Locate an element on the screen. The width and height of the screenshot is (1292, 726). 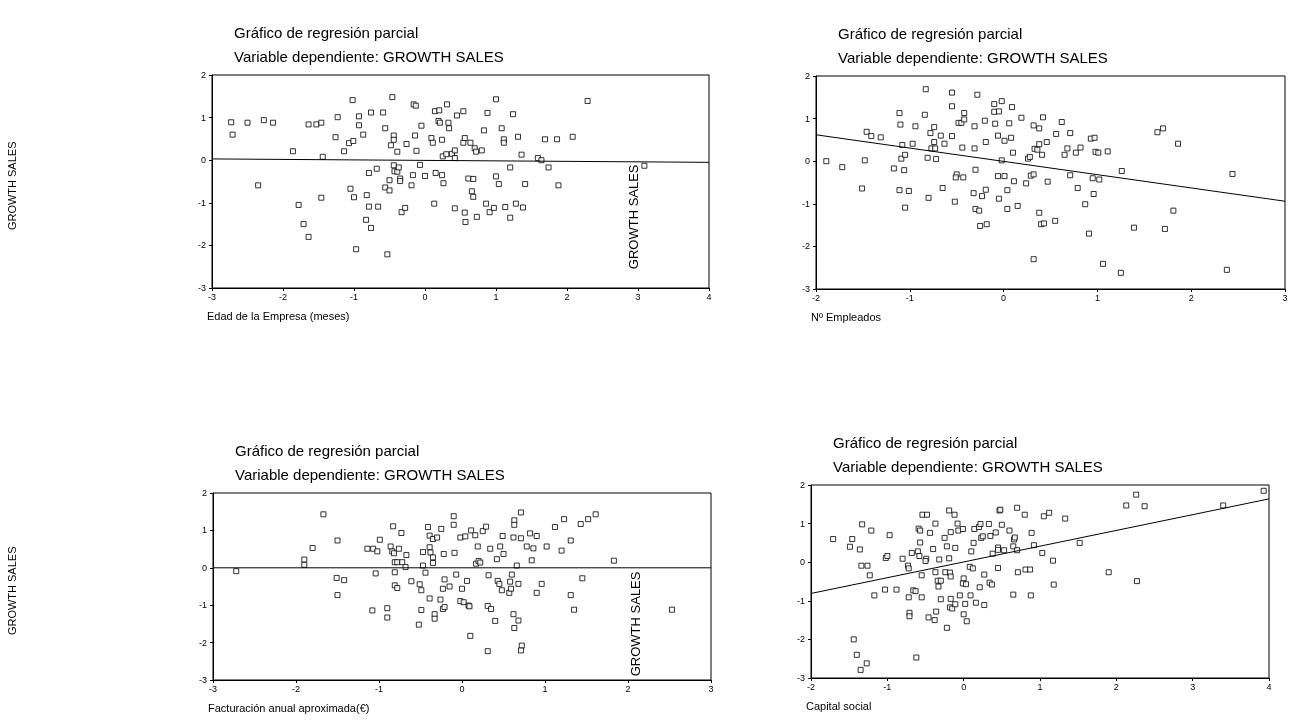
x-tick-label: -3 is located at coordinates (213, 688).